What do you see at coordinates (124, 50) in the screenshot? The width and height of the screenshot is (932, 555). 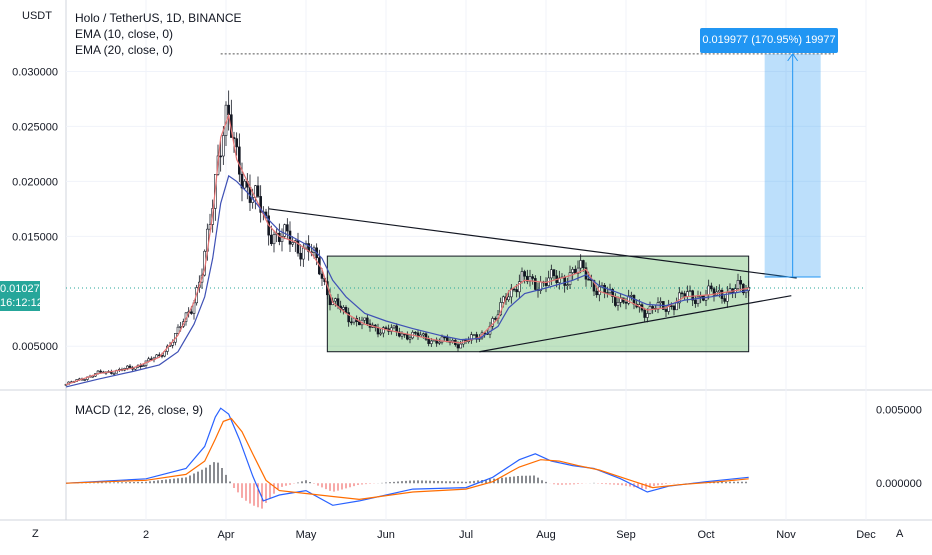 I see `ema-20-label: EMA (20, close, 0)` at bounding box center [124, 50].